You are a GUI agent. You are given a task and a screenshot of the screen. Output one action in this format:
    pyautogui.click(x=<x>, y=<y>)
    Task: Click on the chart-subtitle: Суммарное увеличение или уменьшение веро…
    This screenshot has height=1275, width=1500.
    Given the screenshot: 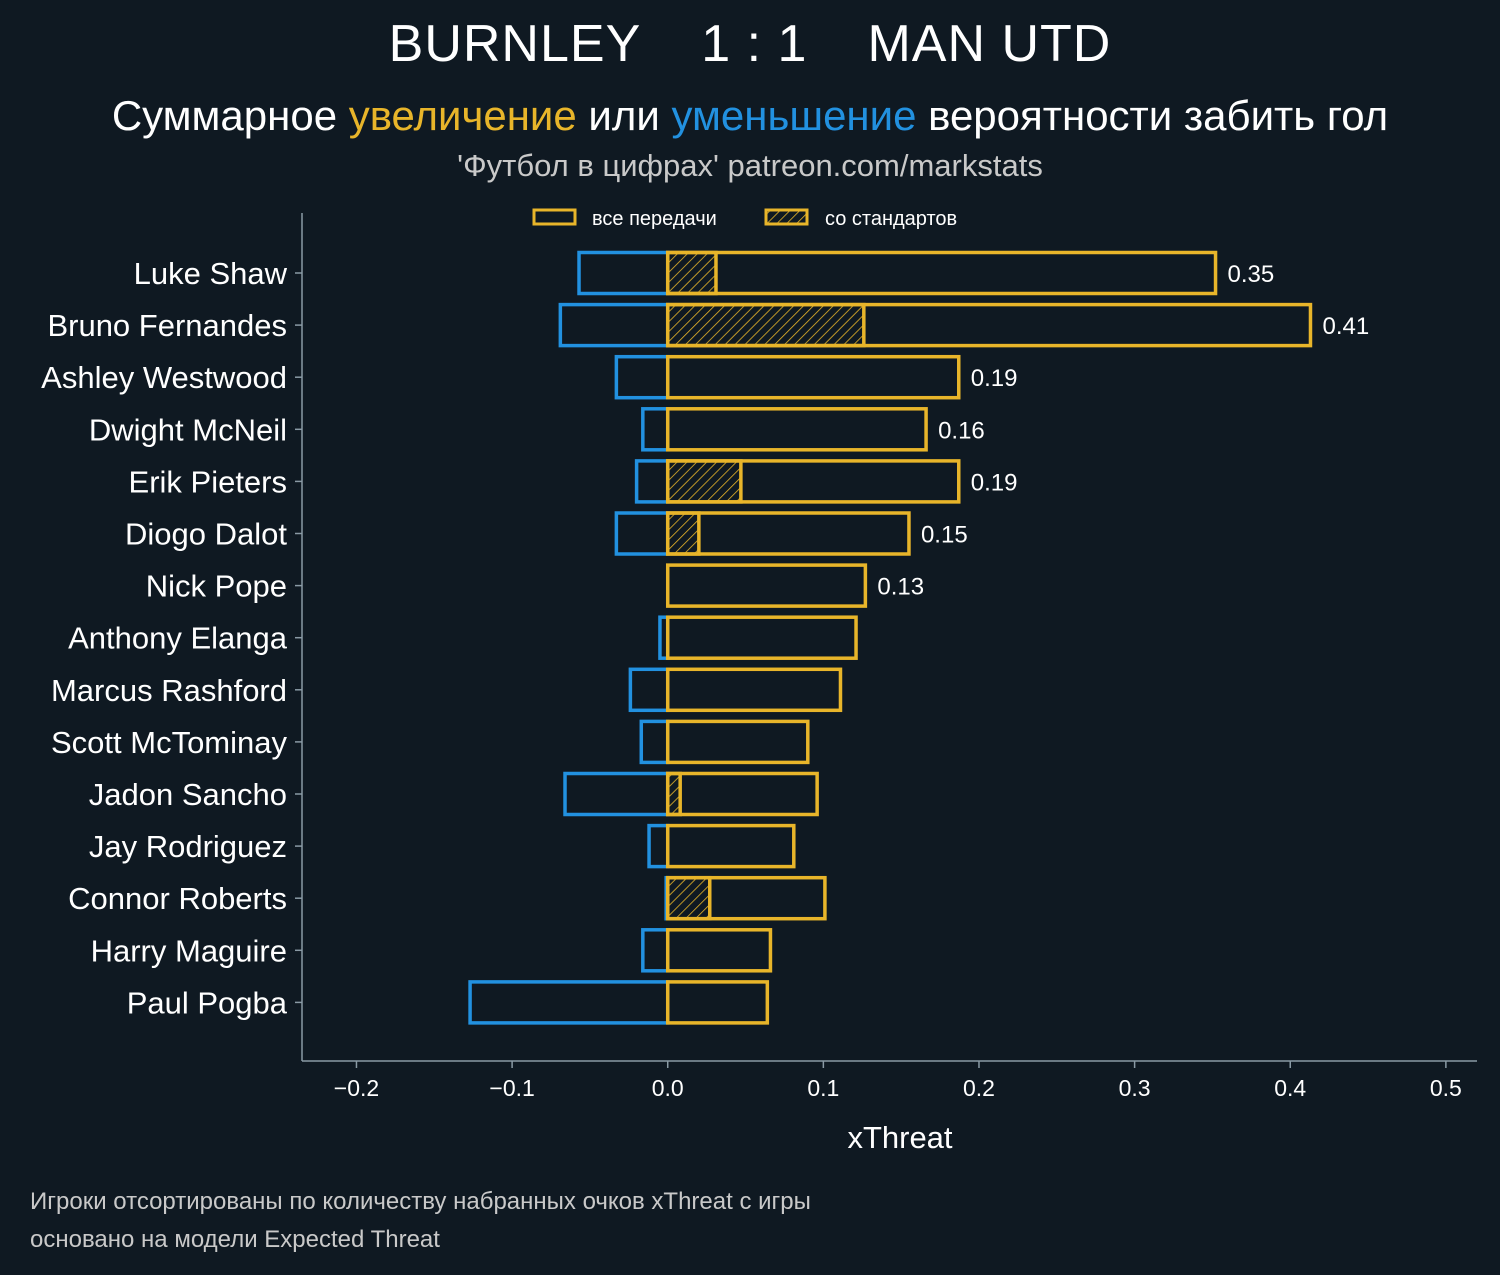 What is the action you would take?
    pyautogui.click(x=750, y=116)
    